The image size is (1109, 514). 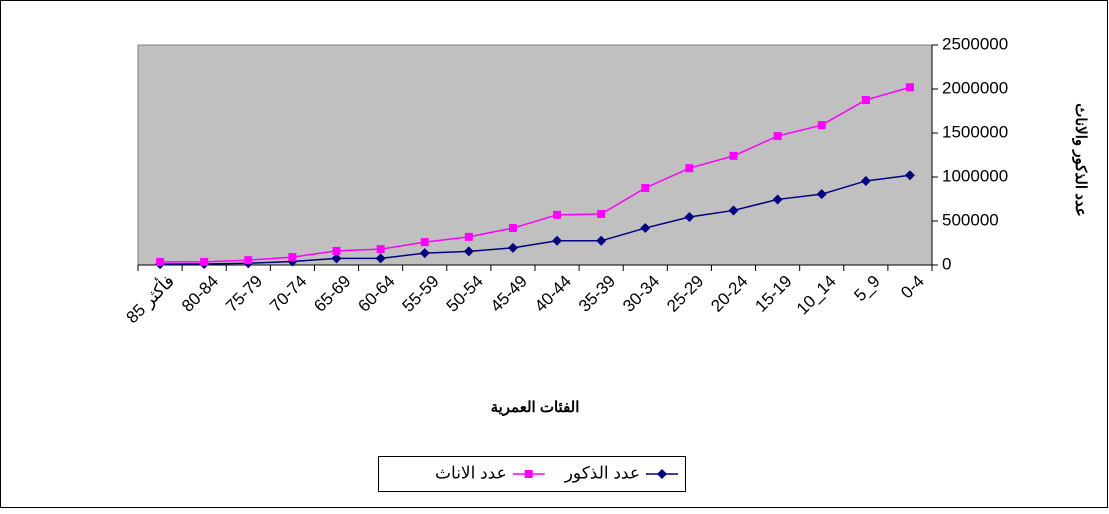 What do you see at coordinates (471, 472) in the screenshot?
I see `legend-label: عدد الاناث` at bounding box center [471, 472].